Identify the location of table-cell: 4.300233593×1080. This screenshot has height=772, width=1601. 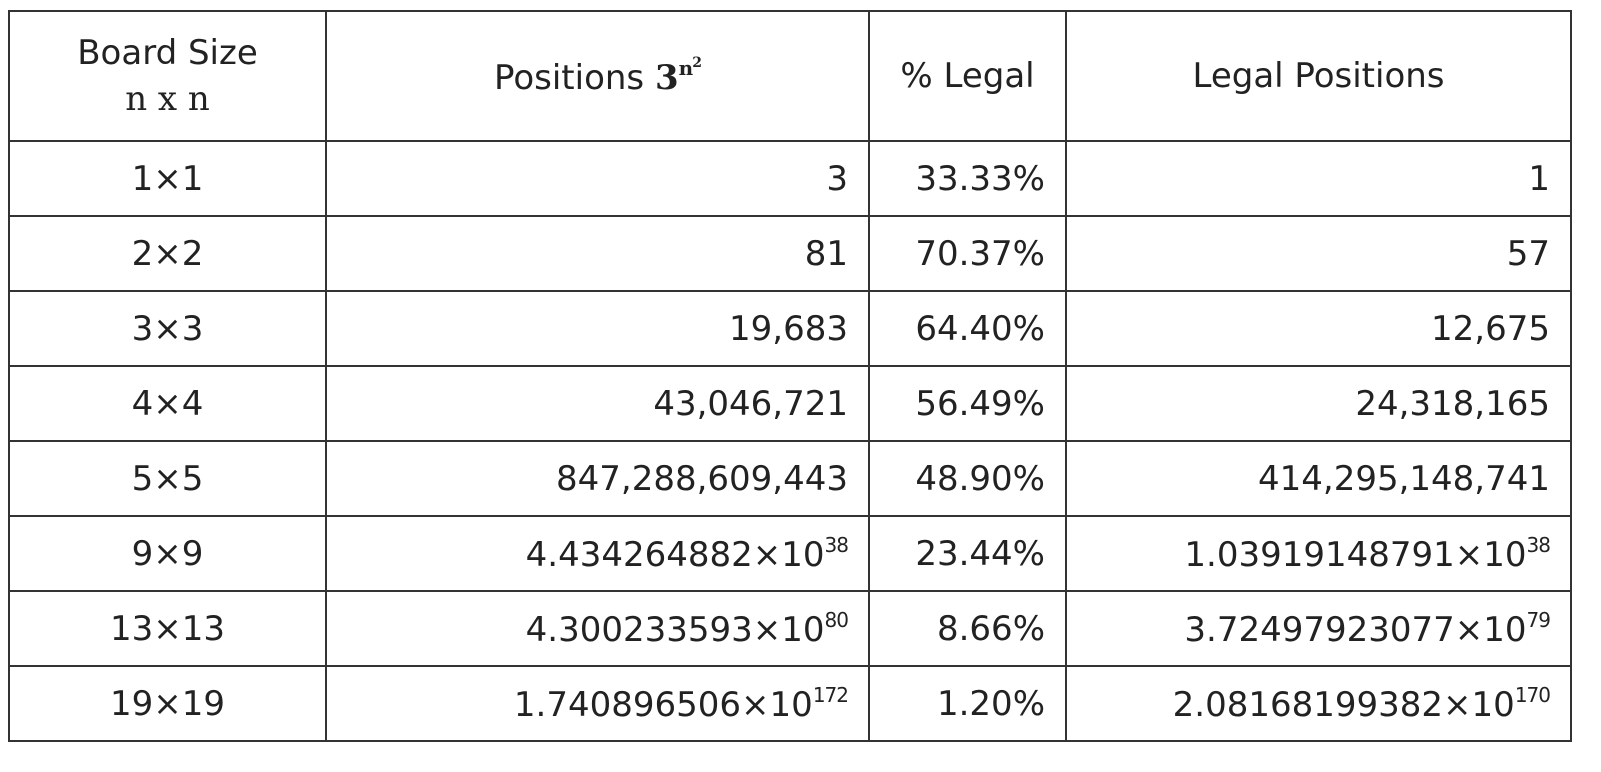
(597, 628).